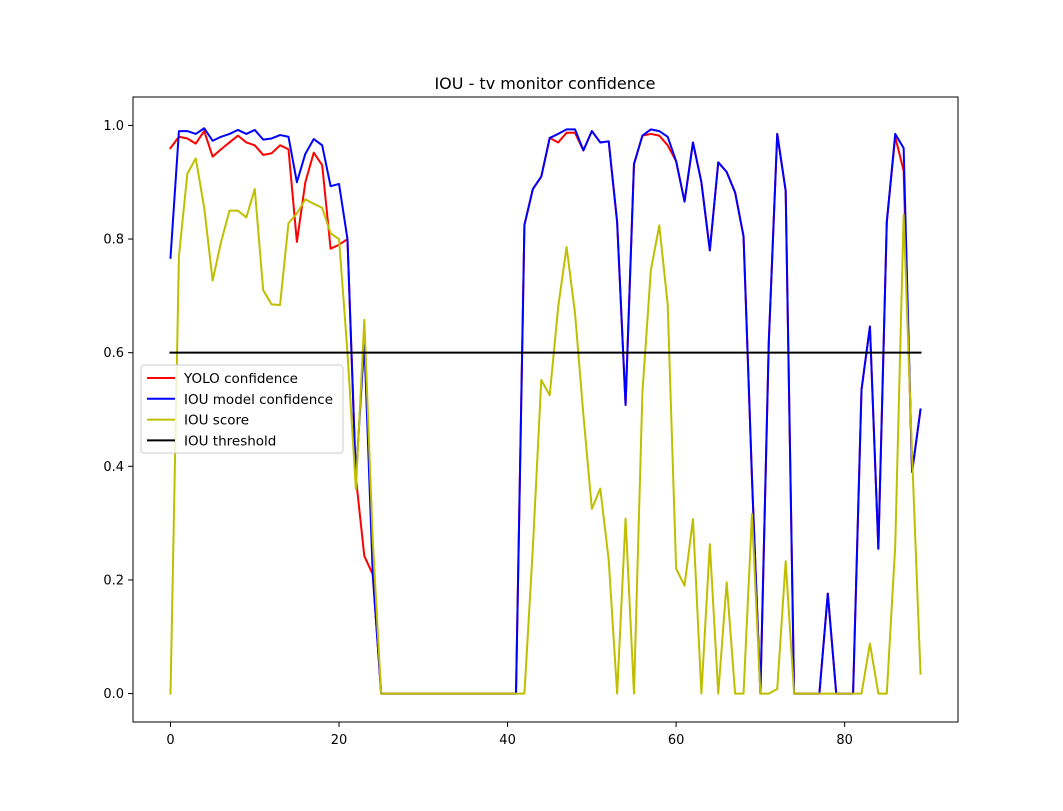  I want to click on y-tick-label: 0.0, so click(113, 694).